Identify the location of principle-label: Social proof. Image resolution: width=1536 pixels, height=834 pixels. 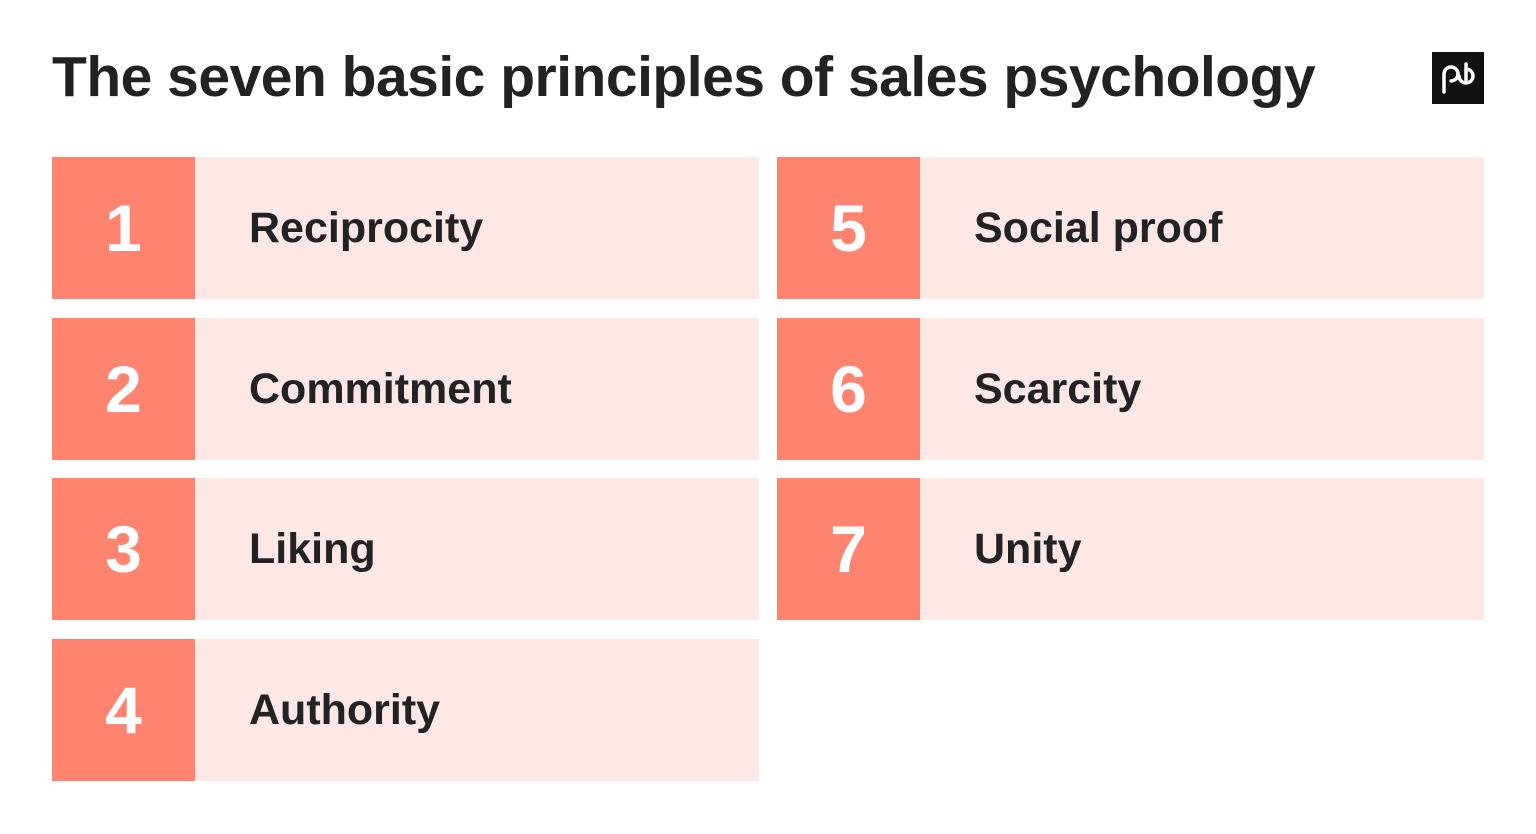
(1098, 227).